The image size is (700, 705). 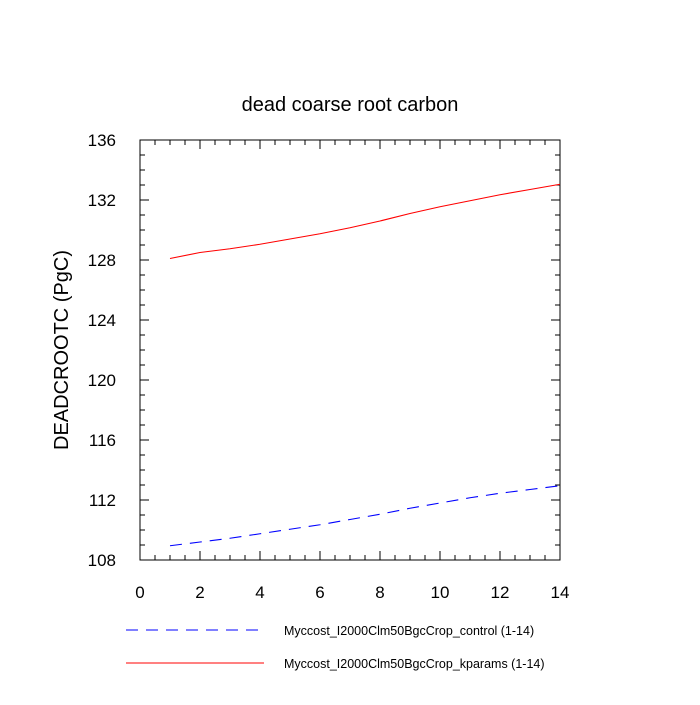 What do you see at coordinates (62, 350) in the screenshot?
I see `y-axis-label: DEADCROOTC (PgC)` at bounding box center [62, 350].